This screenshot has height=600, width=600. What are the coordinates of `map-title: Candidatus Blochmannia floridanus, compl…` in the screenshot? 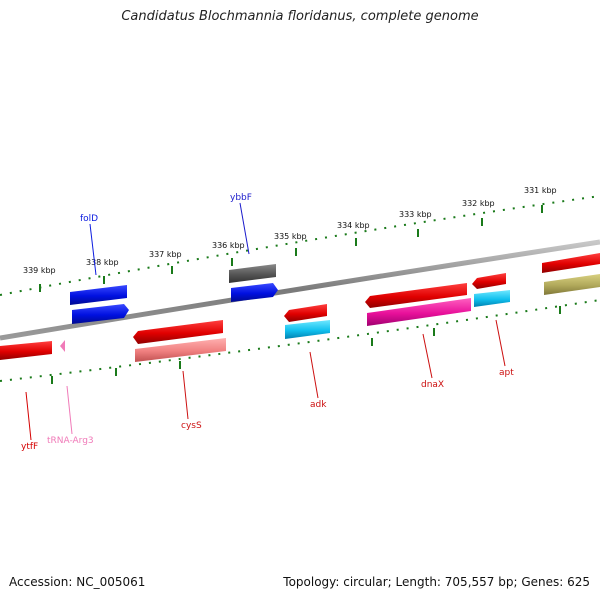 It's located at (300, 16).